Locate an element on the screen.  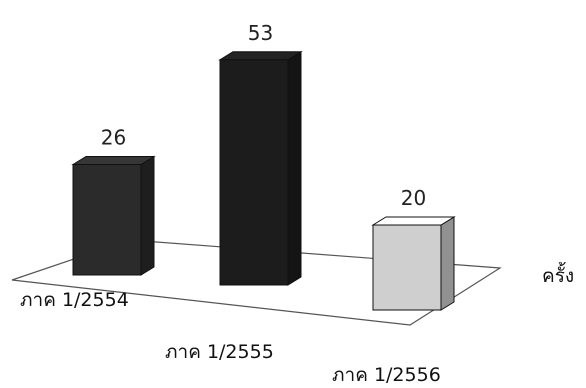
value-label: 20 is located at coordinates (413, 198).